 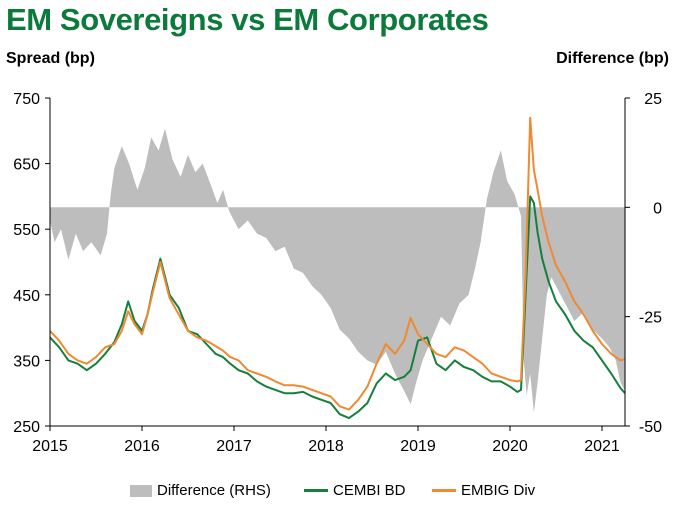 I want to click on x-tick-label: 2017, so click(x=234, y=446).